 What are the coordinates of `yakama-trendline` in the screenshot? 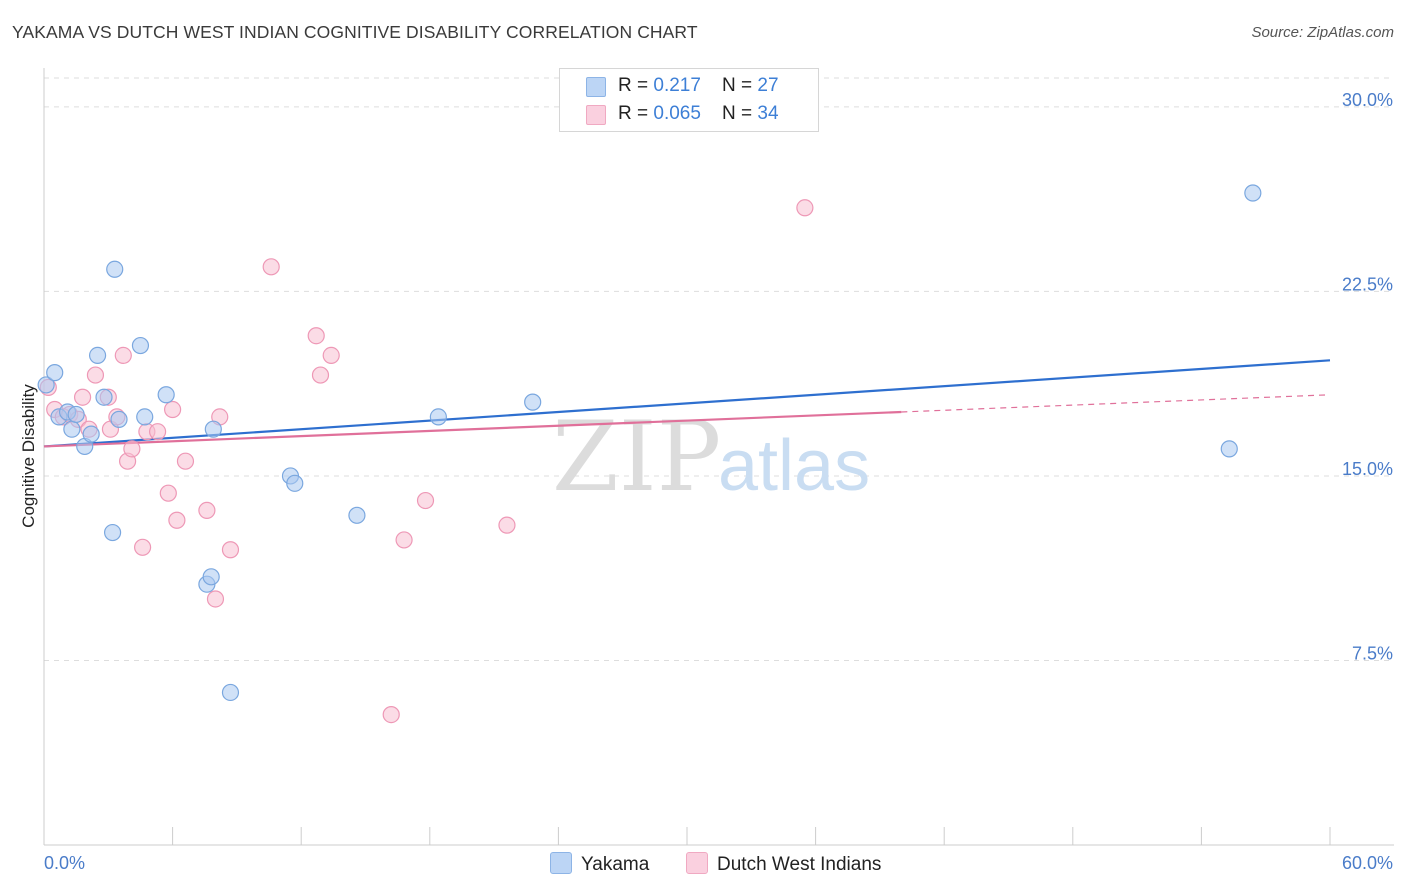 It's located at (687, 403).